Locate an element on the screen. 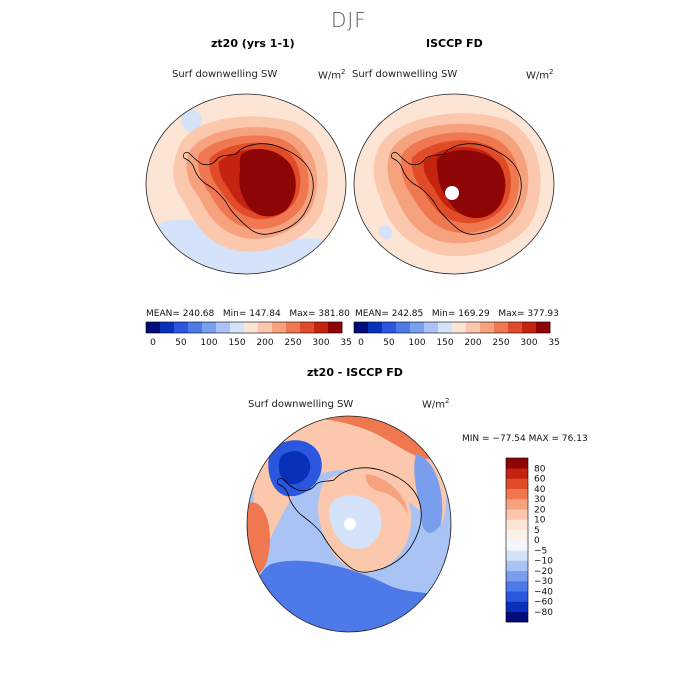 The width and height of the screenshot is (700, 700). colorbar-panel-1: 0 50 100 150 200 250 300 350 is located at coordinates (248, 334).